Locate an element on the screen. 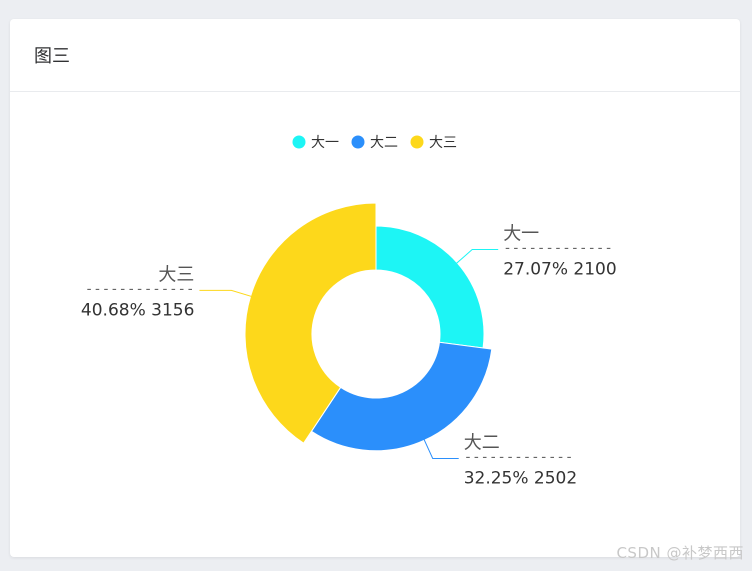 Image resolution: width=752 pixels, height=571 pixels. slice-label-name-3: 大三 is located at coordinates (176, 274).